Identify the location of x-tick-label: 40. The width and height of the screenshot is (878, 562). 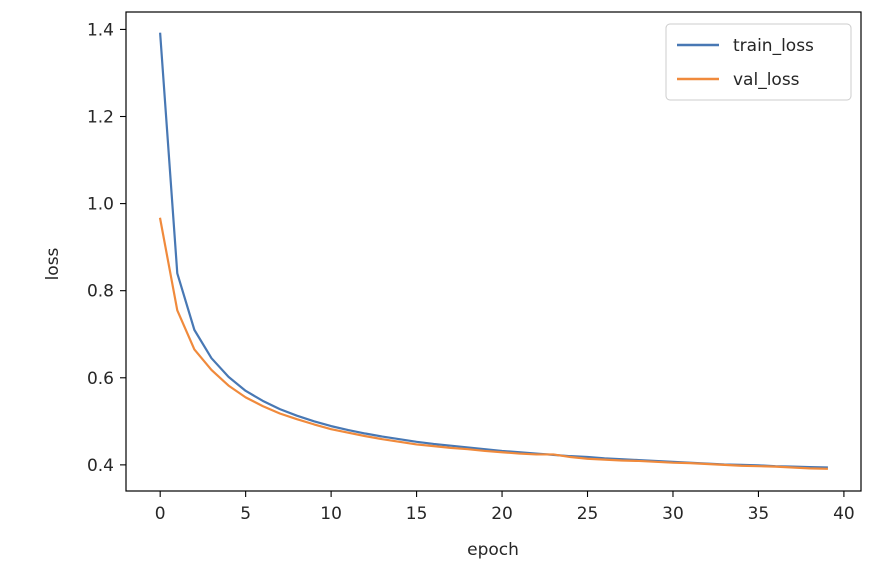
(844, 514).